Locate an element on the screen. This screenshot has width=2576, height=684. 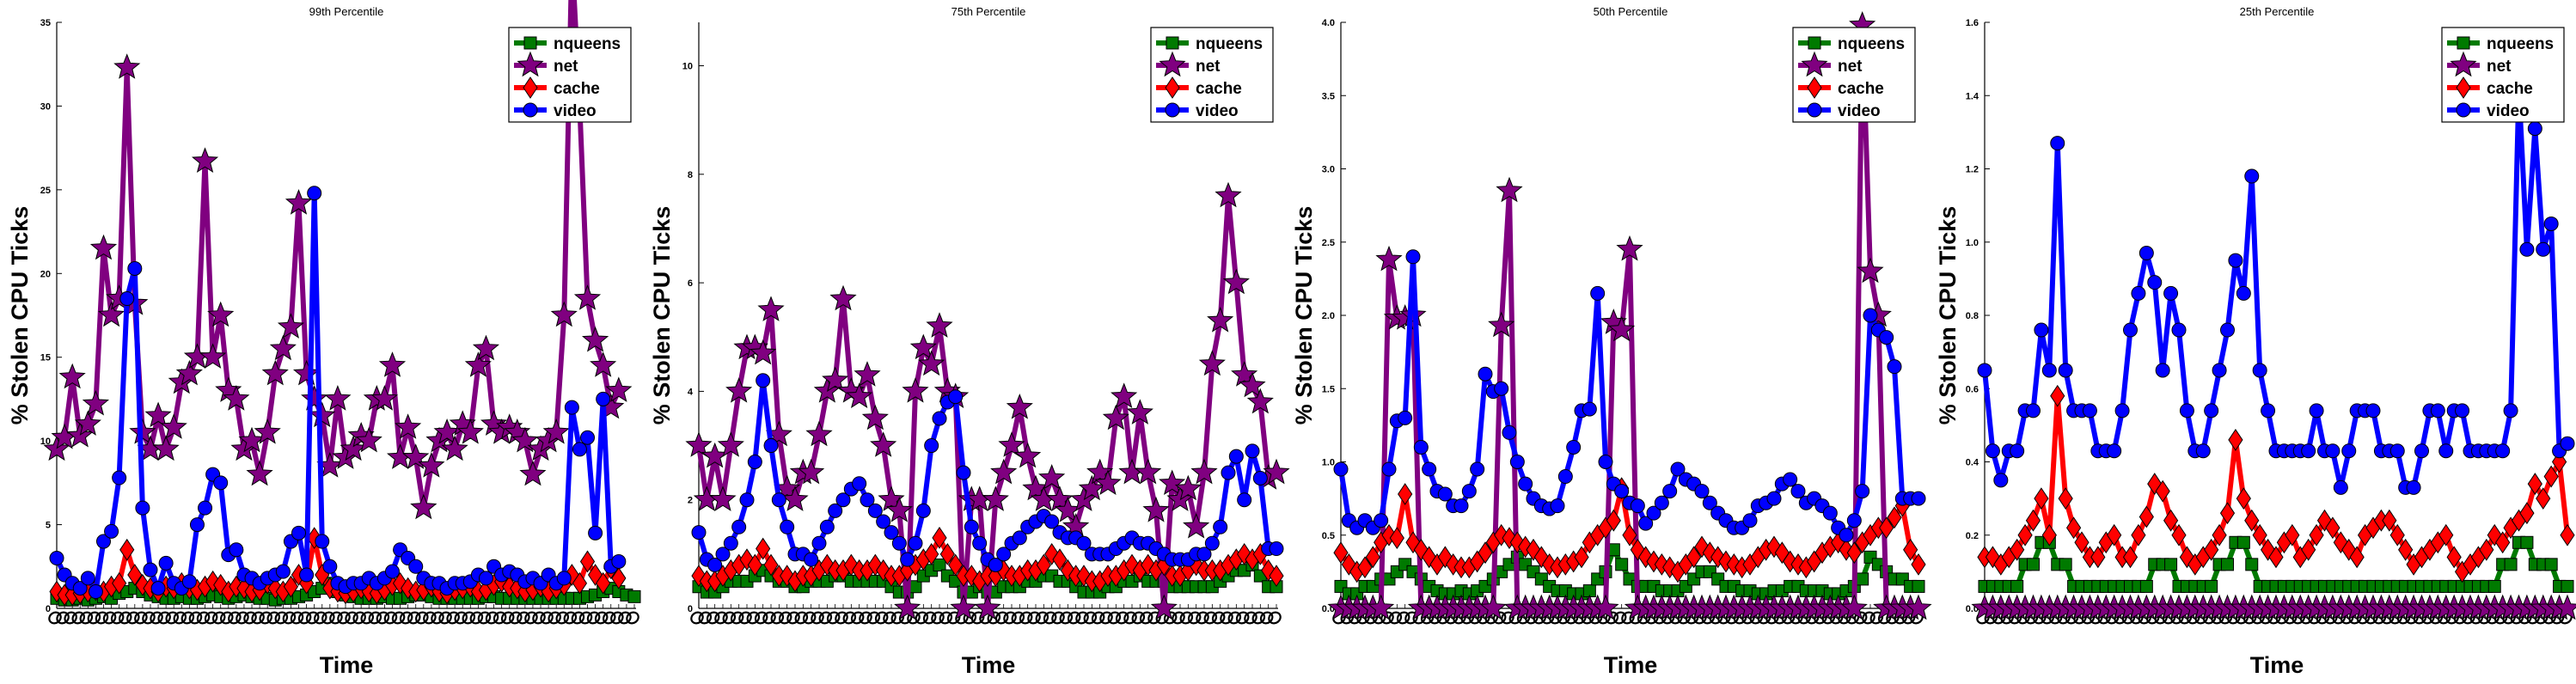
chart-title: 50th Percentile is located at coordinates (1631, 11).